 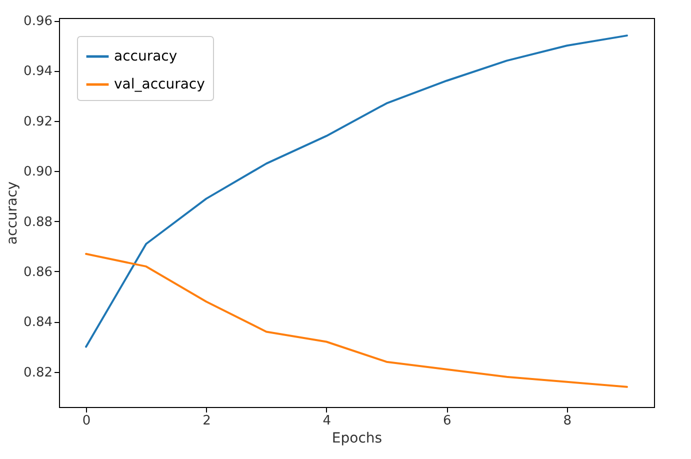 I want to click on x-tick-label: 8, so click(x=567, y=421).